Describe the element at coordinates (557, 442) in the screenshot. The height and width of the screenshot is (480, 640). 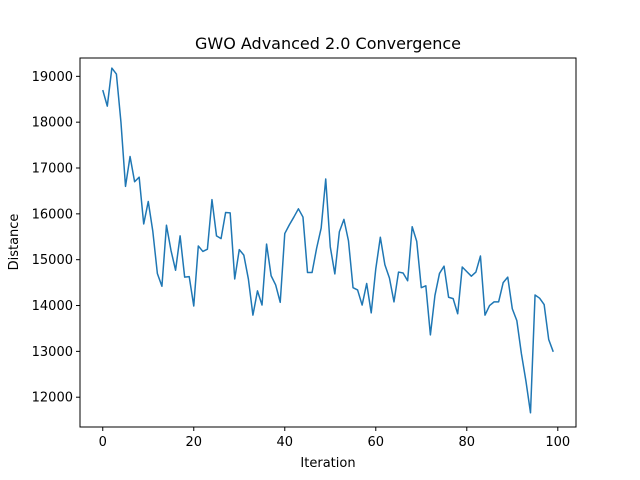
I see `x-tick-label: 100` at that location.